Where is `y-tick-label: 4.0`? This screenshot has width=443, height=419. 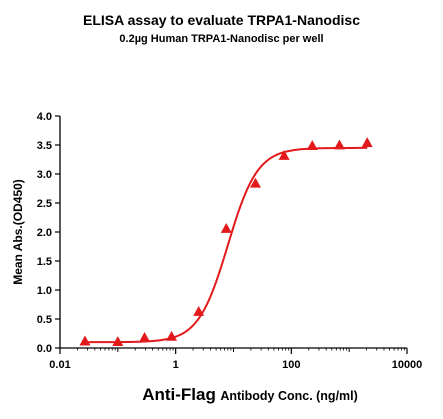 y-tick-label: 4.0 is located at coordinates (44, 117).